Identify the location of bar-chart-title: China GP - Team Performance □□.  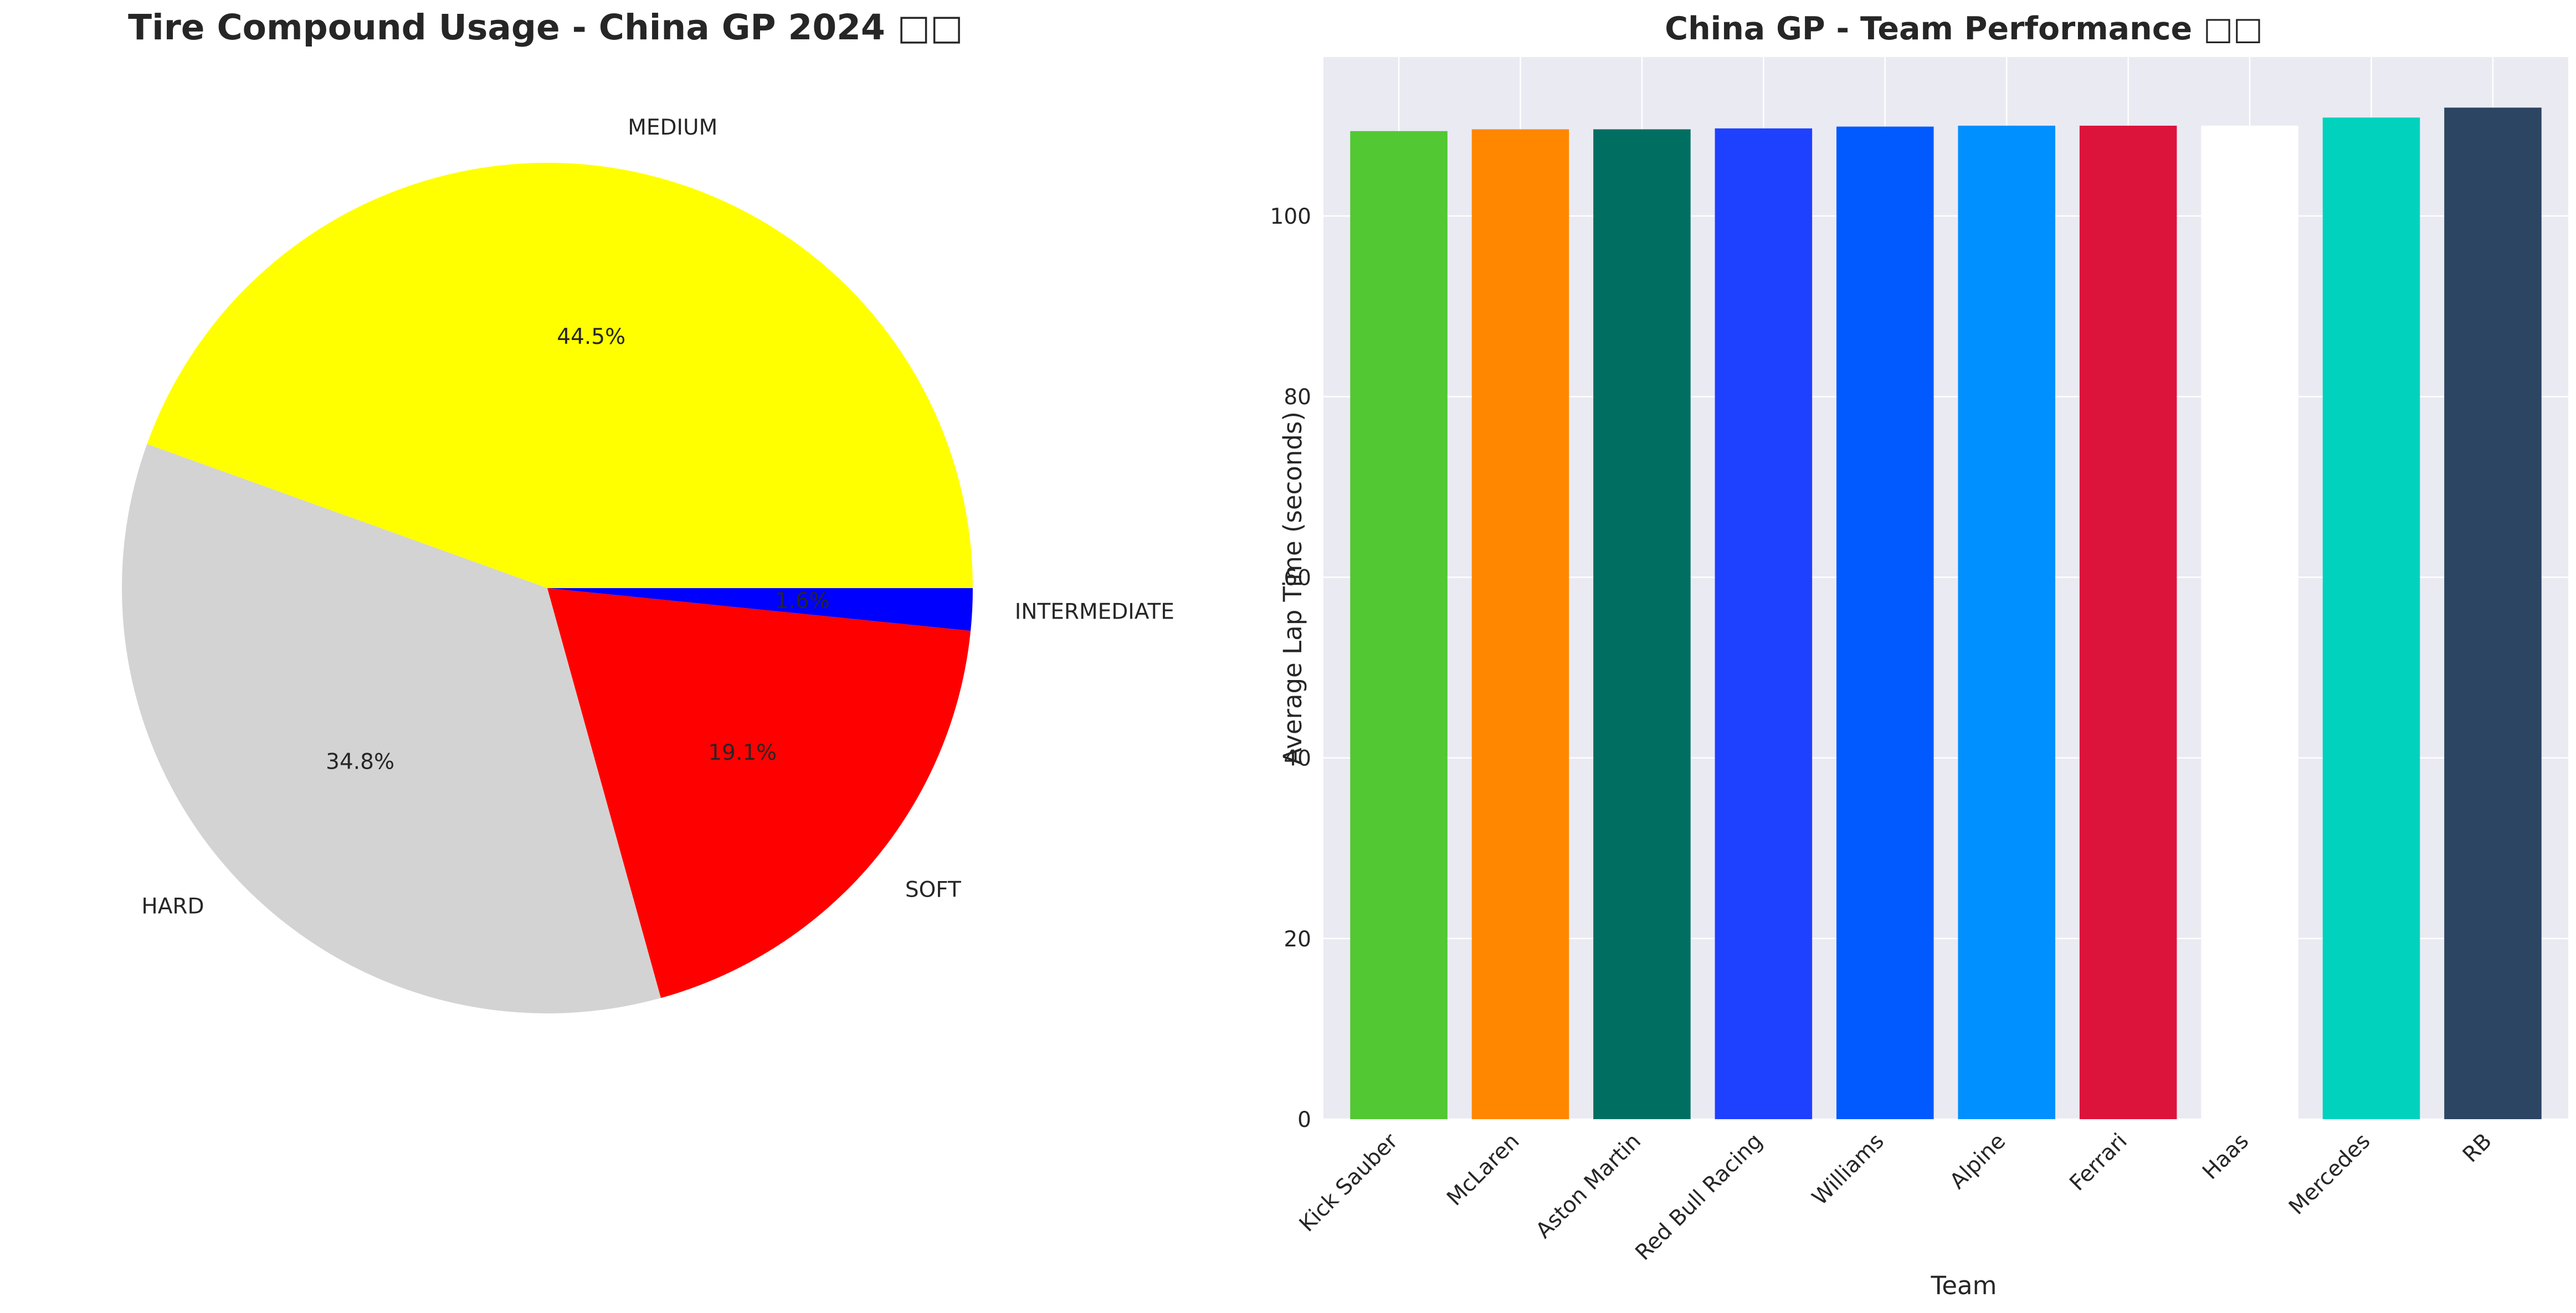
(1963, 29).